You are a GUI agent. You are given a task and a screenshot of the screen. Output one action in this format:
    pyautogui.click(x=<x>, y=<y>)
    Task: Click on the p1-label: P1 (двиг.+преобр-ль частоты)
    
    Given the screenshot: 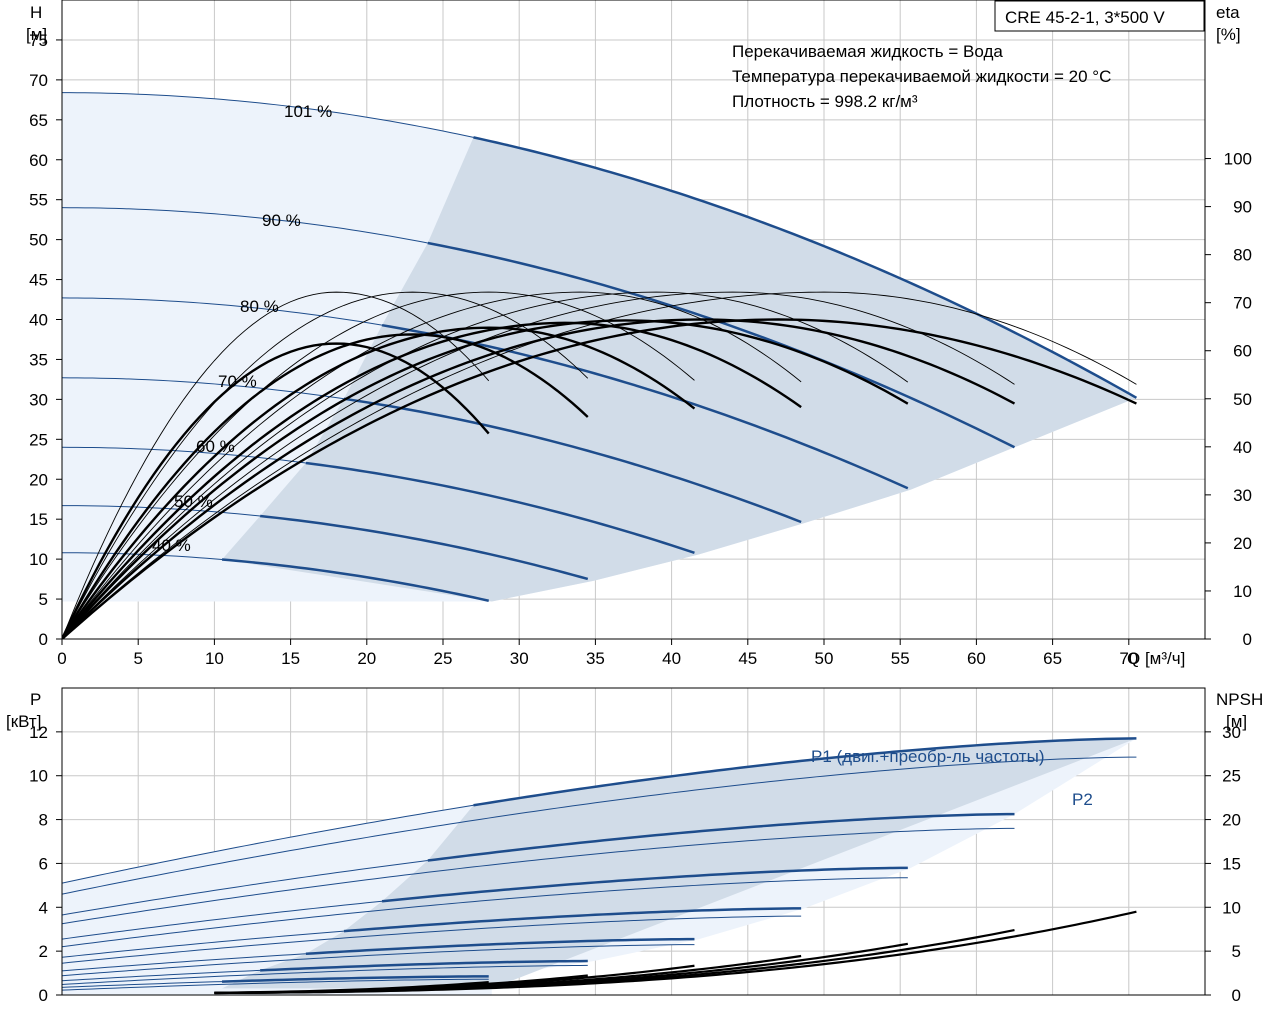 What is the action you would take?
    pyautogui.click(x=927, y=756)
    